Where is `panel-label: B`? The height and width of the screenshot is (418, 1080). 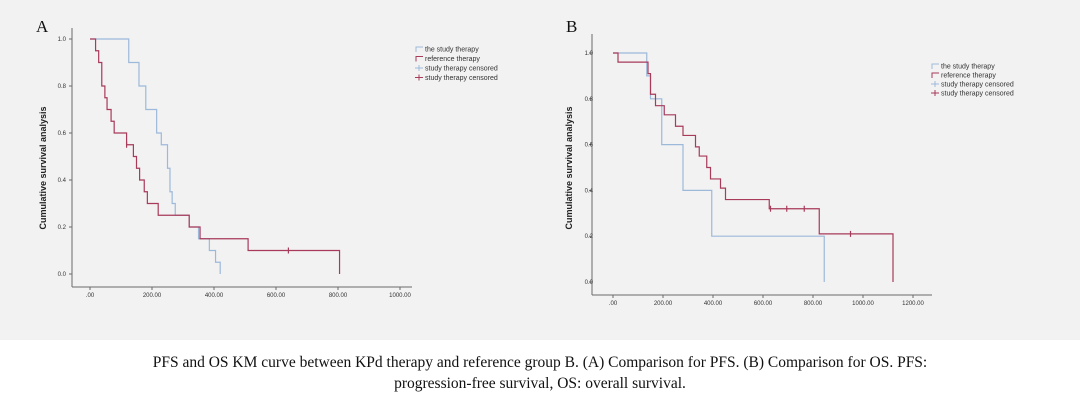 panel-label: B is located at coordinates (571, 26).